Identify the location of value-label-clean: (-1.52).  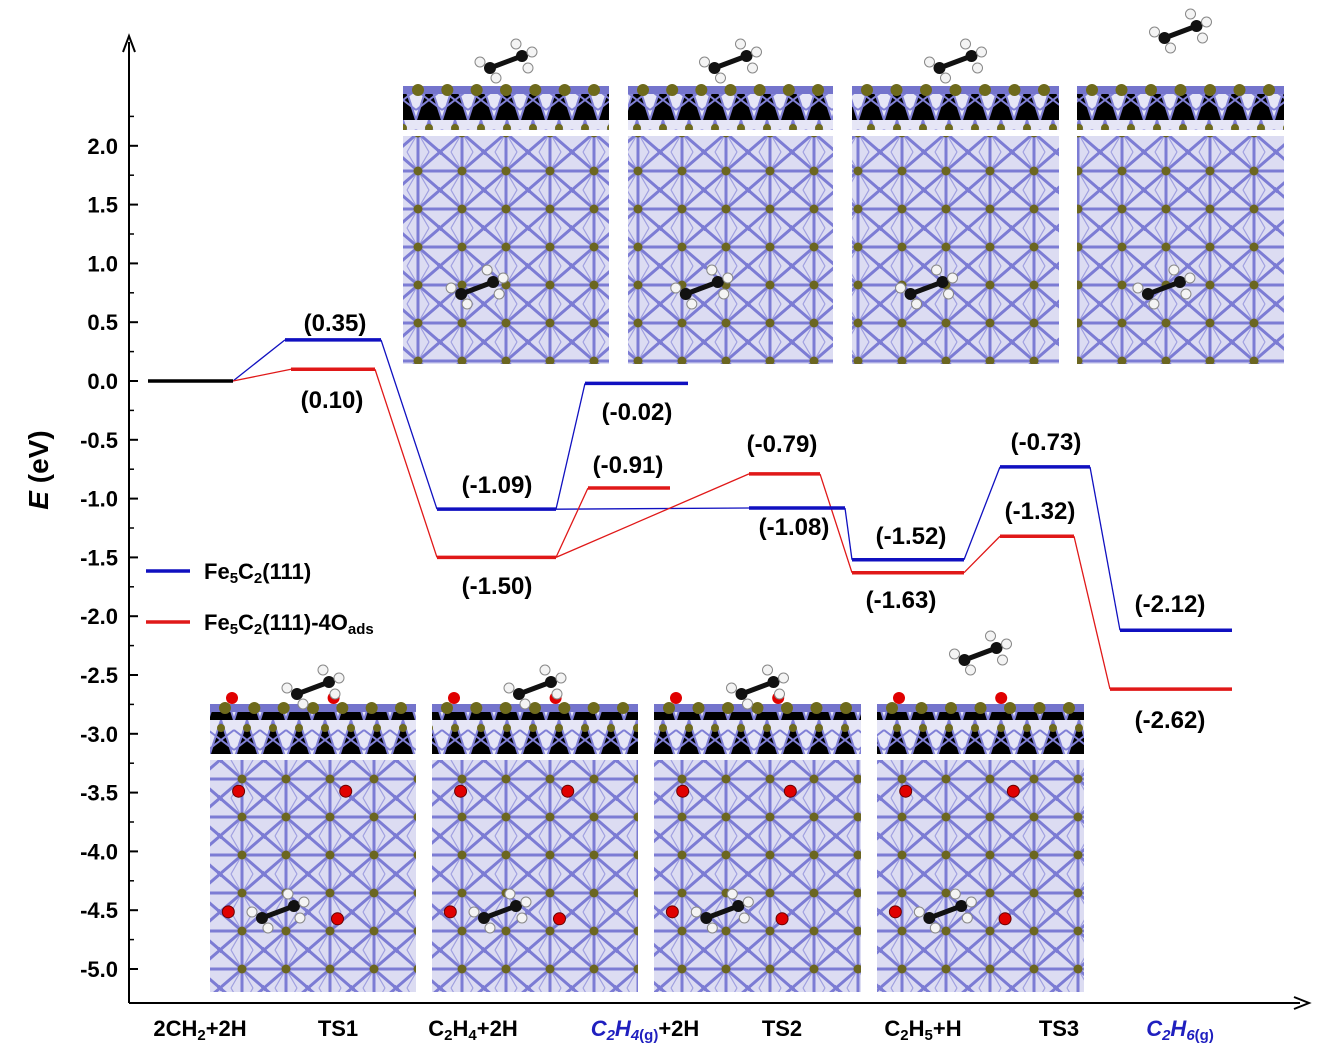
(911, 536).